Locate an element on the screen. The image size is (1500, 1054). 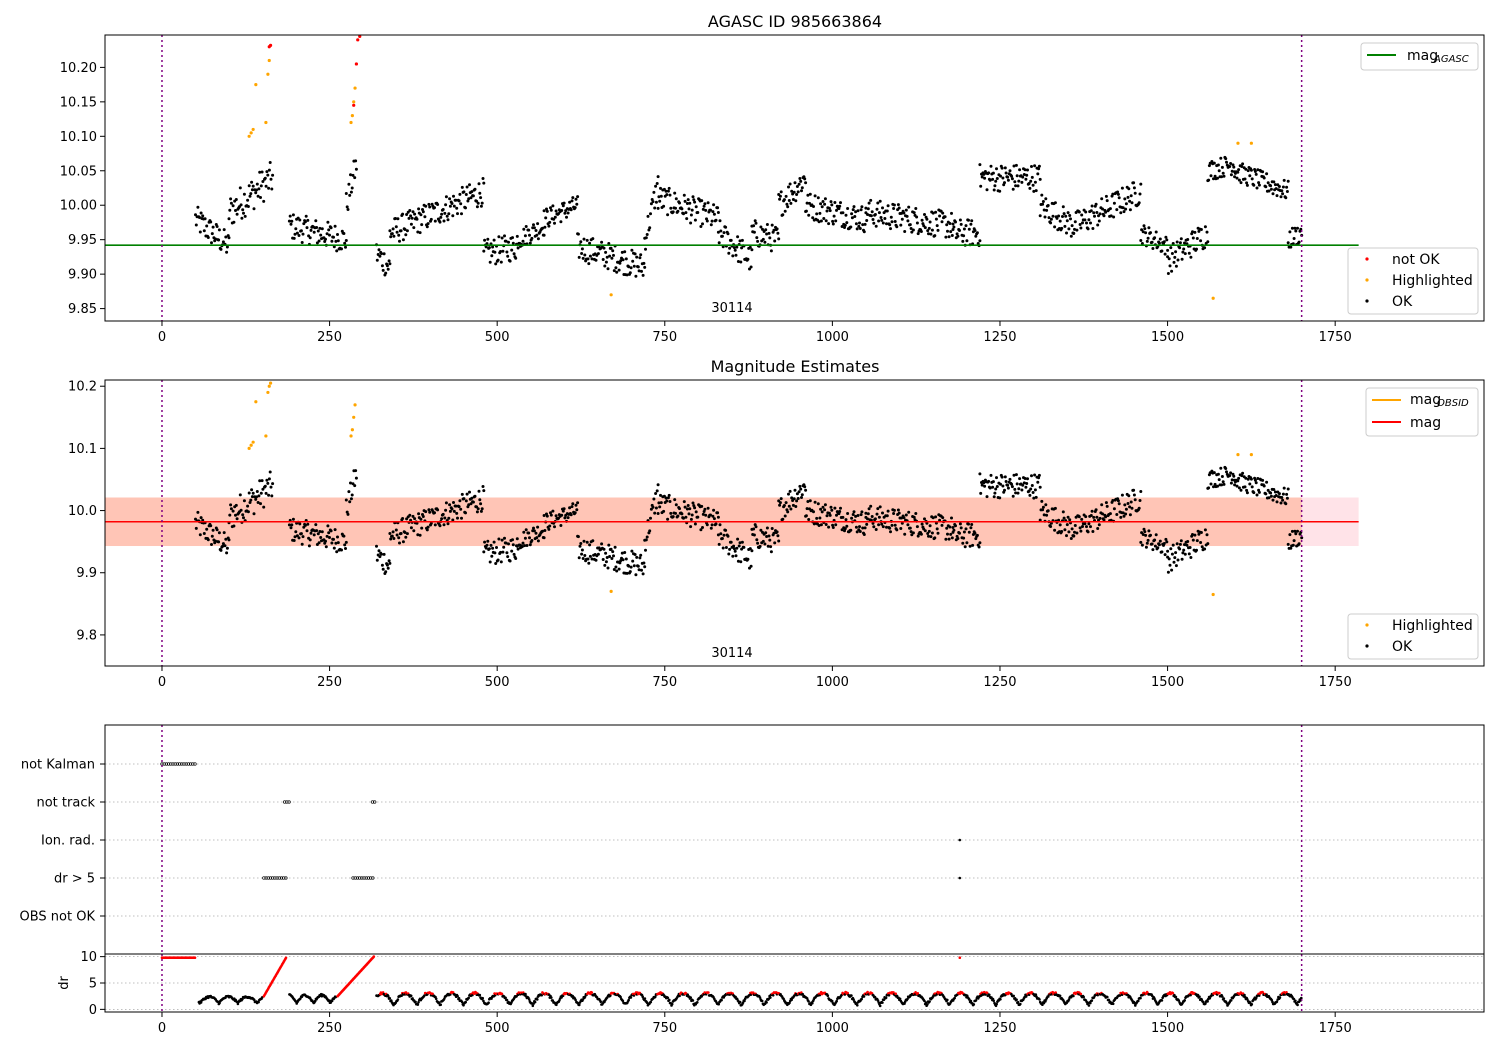
highlighted-point is located at coordinates (611, 295).